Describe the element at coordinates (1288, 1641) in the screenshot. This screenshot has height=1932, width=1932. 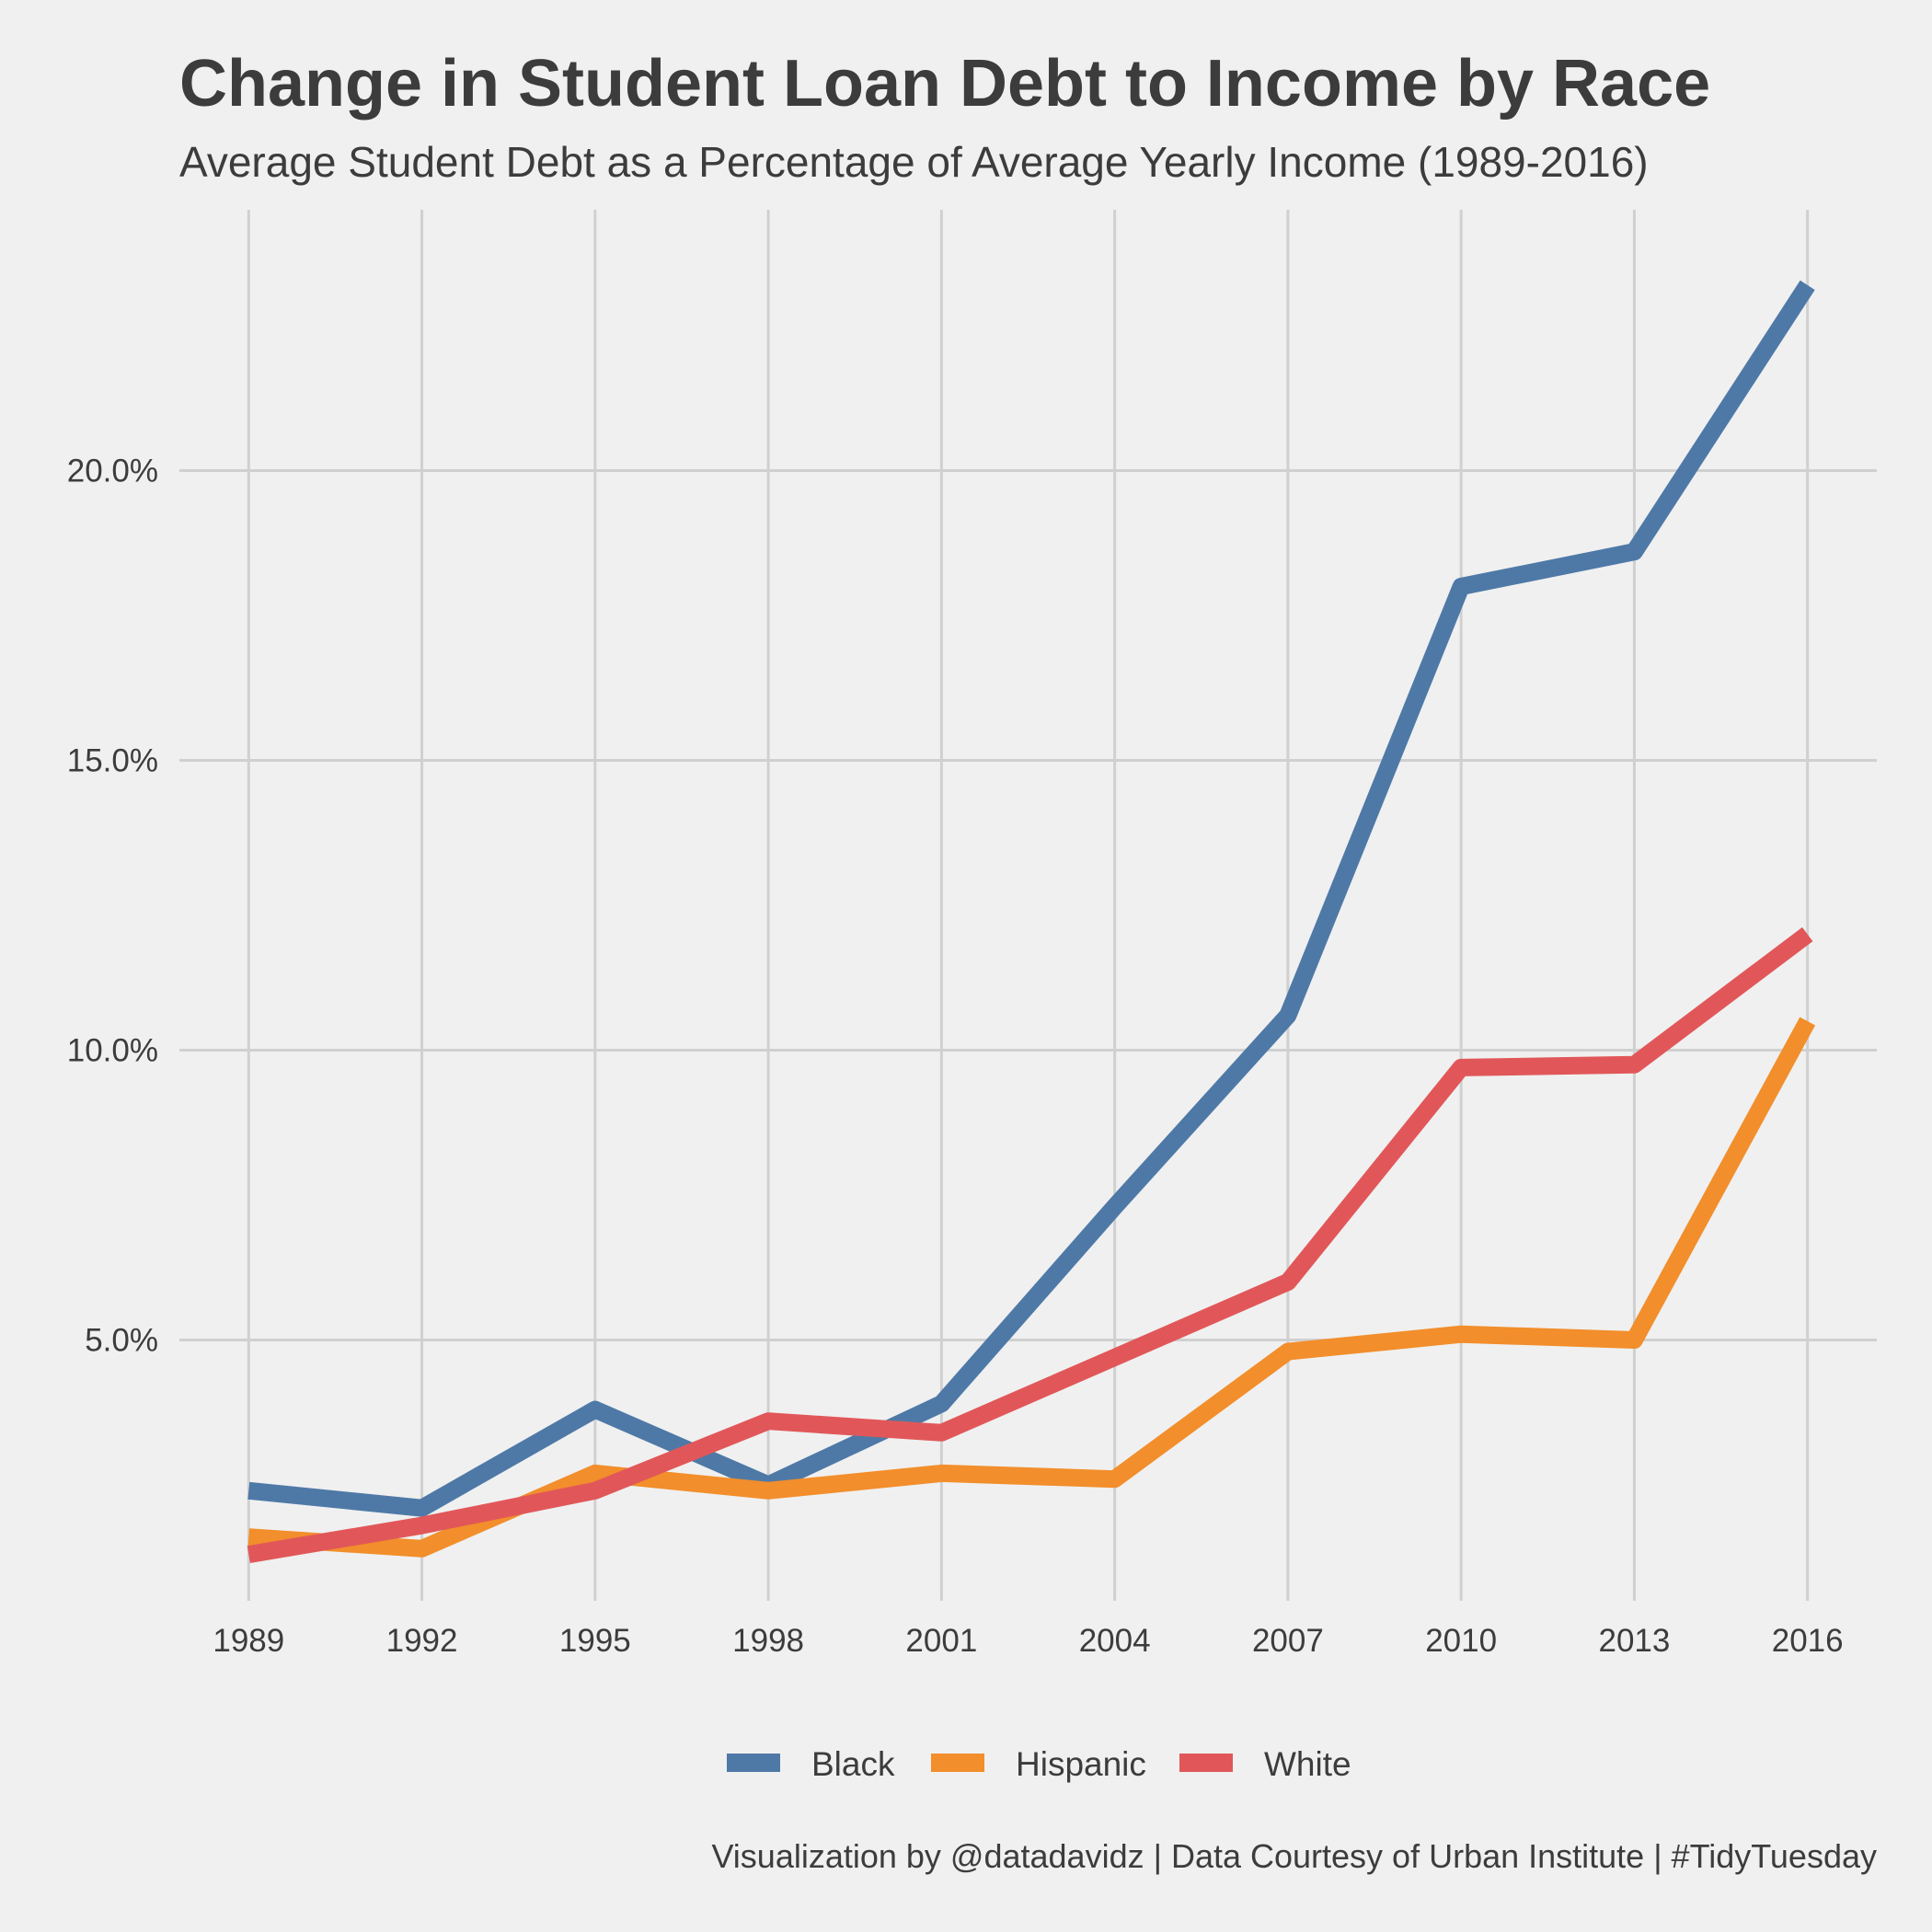
I see `x-tick-label: 2007` at that location.